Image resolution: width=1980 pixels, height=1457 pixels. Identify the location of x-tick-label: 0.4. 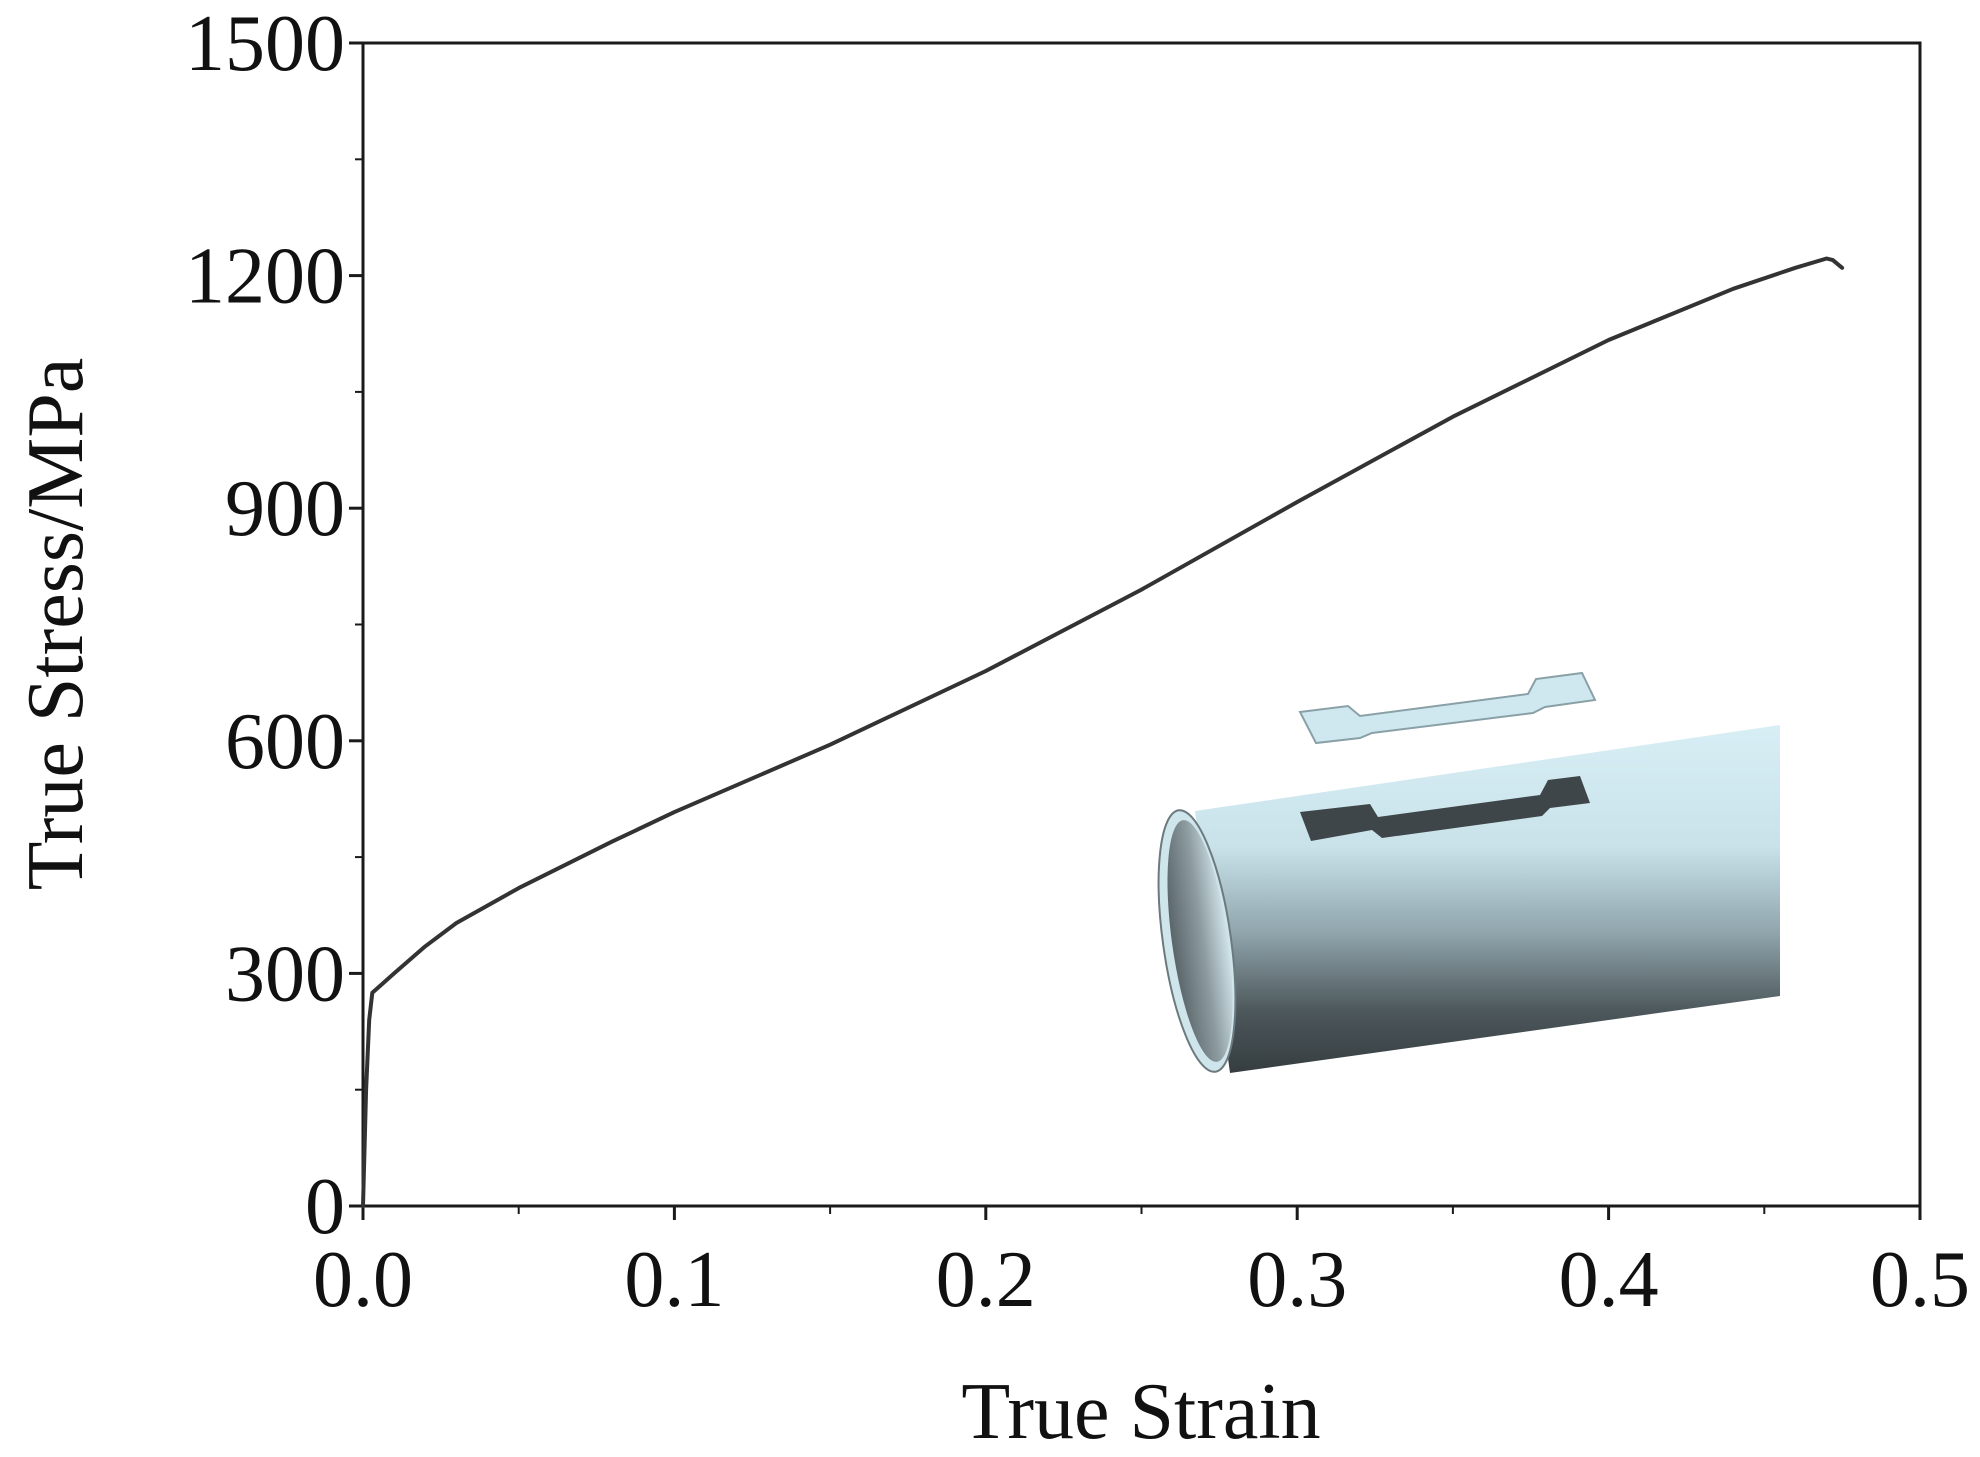
(1609, 1280).